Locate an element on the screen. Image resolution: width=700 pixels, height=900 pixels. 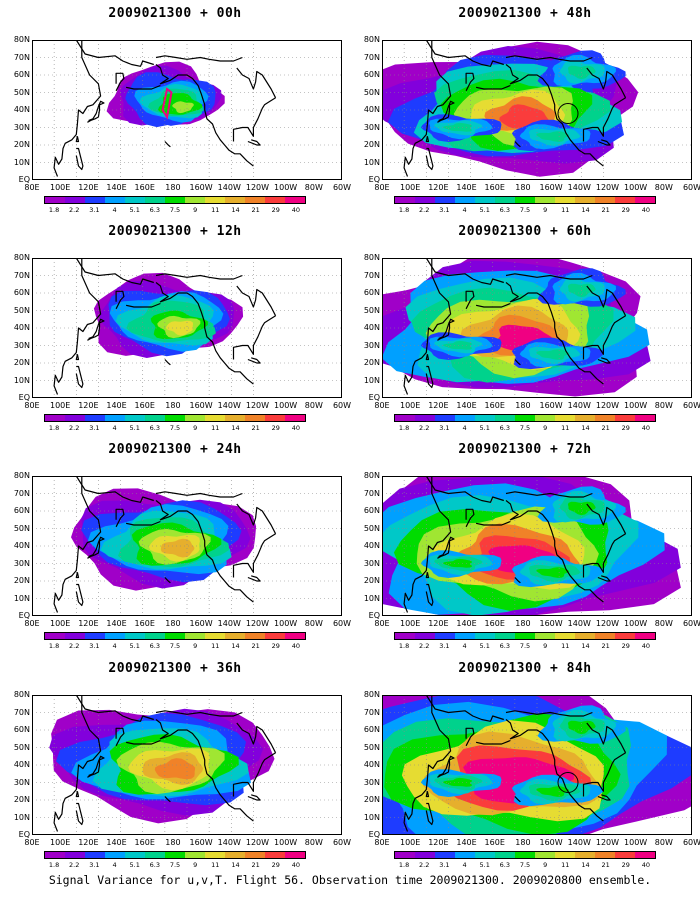
latitude-label: 40N is located at coordinates (371, 764).